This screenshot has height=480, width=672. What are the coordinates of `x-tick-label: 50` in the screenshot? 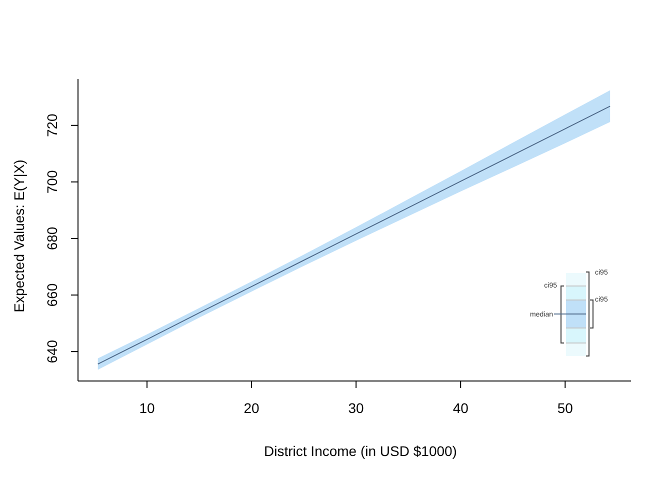 It's located at (565, 408).